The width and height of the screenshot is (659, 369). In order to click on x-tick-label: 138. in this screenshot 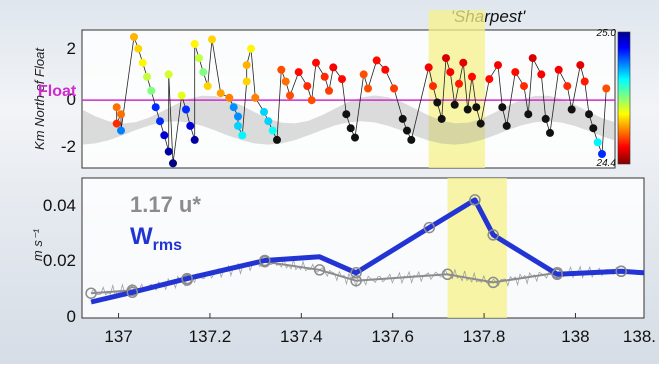, I will do `click(639, 336)`.